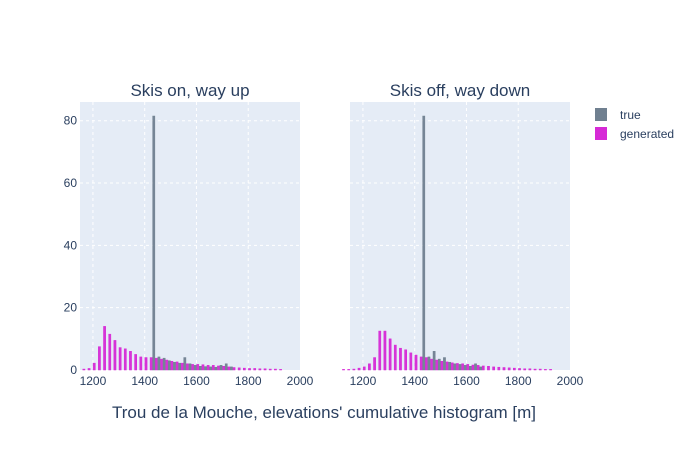  Describe the element at coordinates (601, 133) in the screenshot. I see `legend-swatch-generated` at that location.